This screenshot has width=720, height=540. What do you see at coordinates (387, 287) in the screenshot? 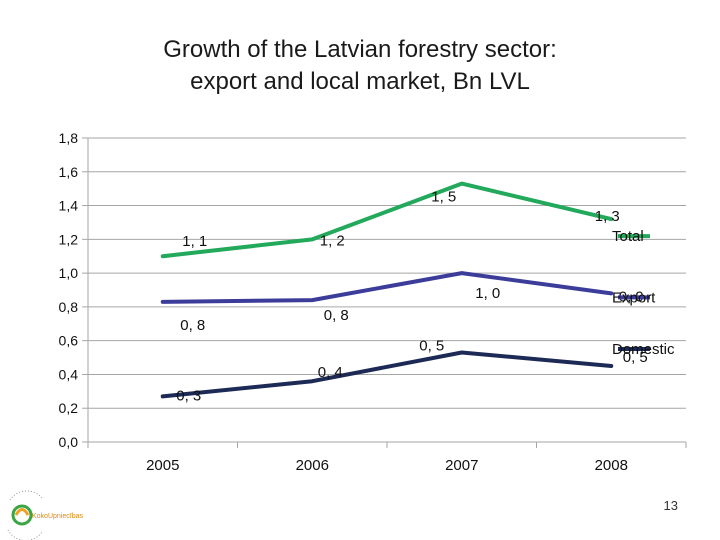
I see `series-line-export` at bounding box center [387, 287].